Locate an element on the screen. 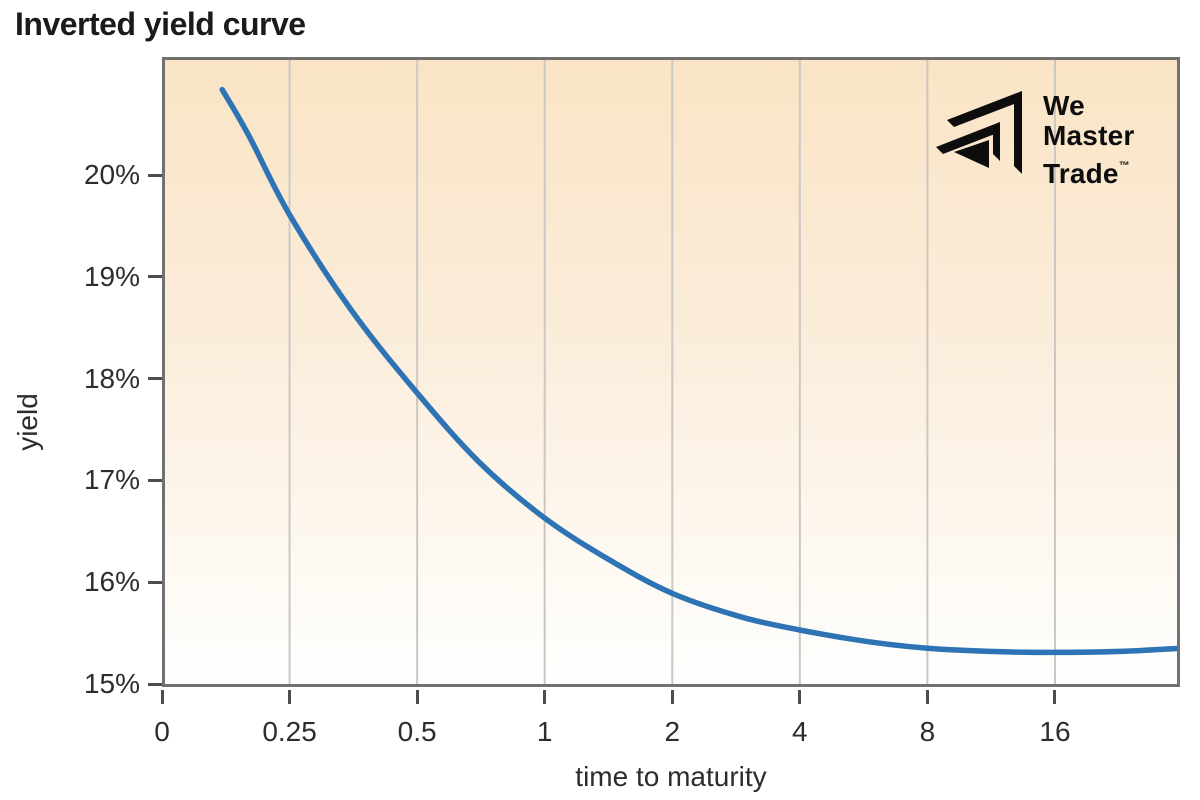  x-tick-label-0: 0 is located at coordinates (162, 731).